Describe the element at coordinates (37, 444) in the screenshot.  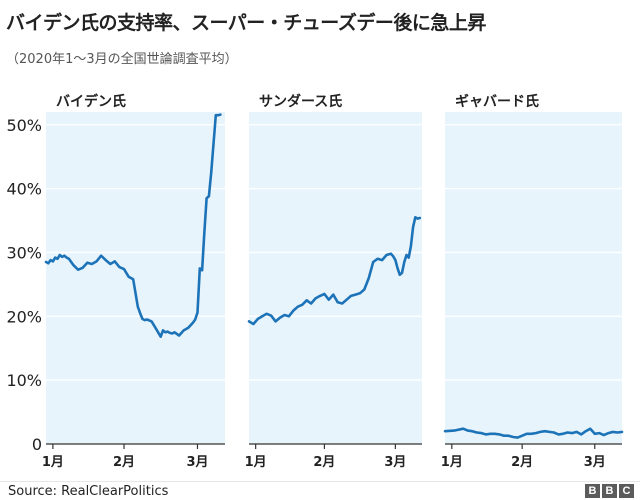
I see `y-tick-label: 0` at that location.